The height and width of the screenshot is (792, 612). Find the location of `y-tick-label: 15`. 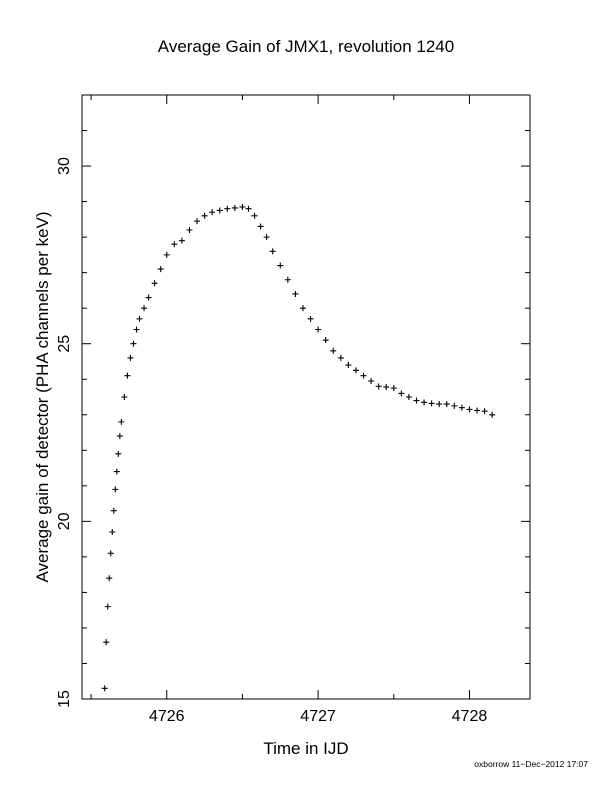

y-tick-label: 15 is located at coordinates (64, 699).